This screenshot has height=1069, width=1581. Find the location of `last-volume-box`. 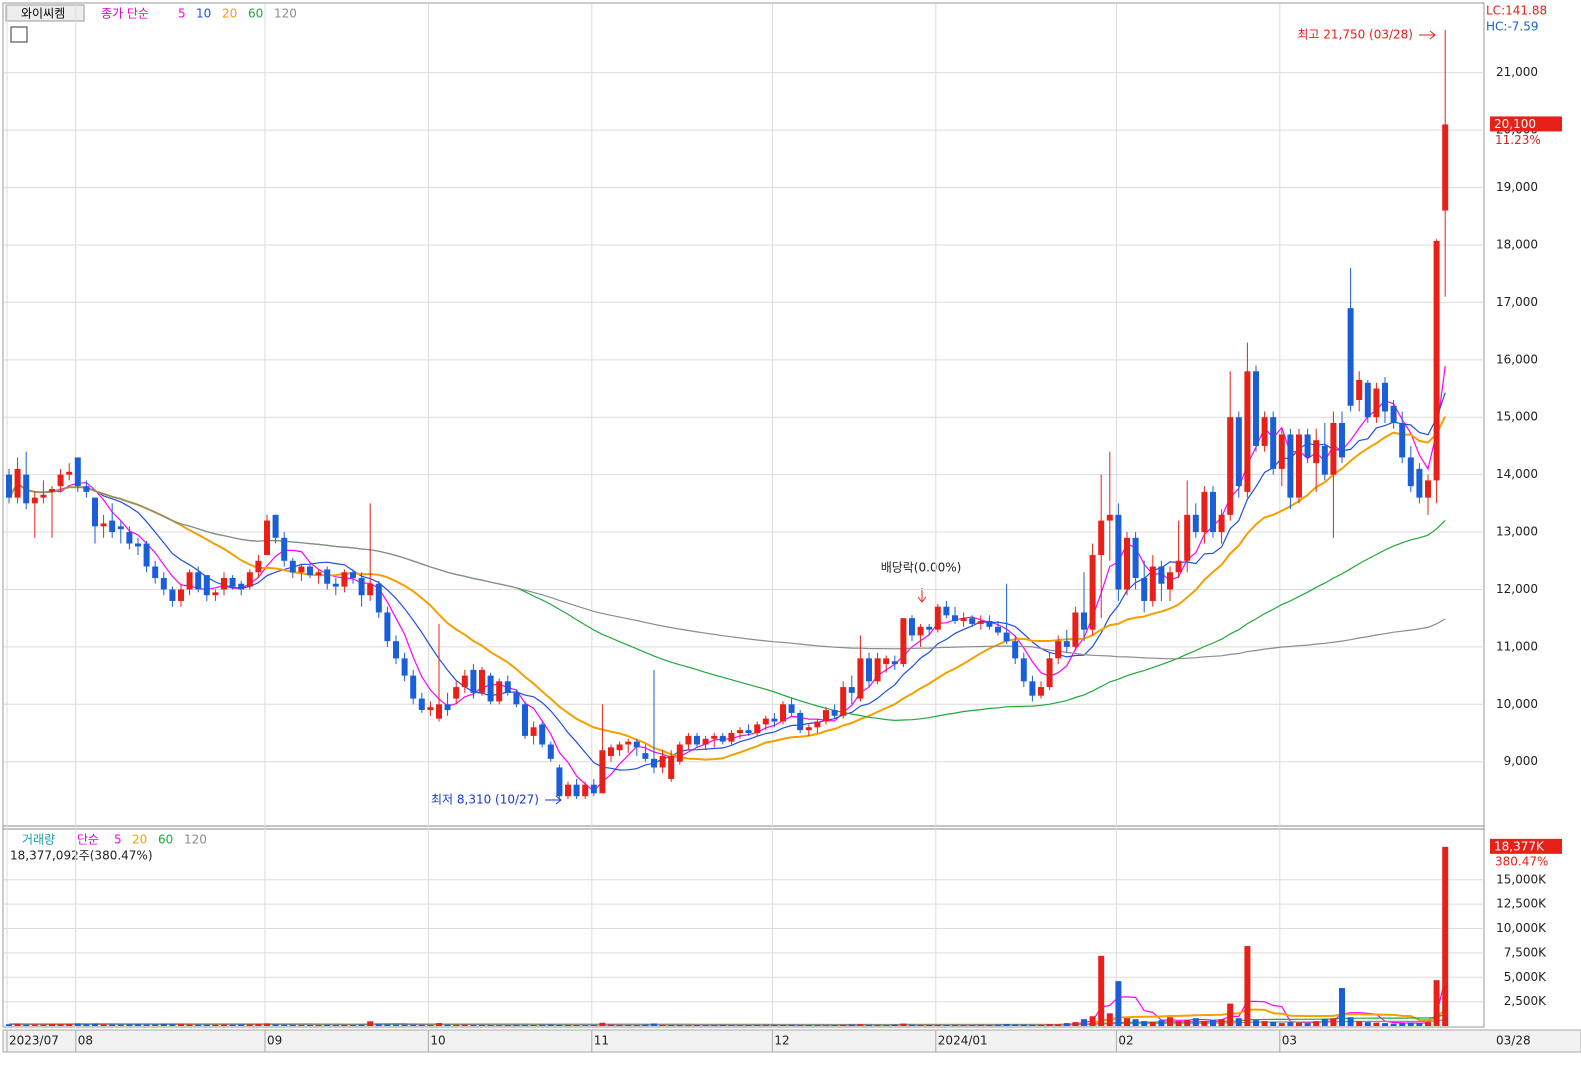

last-volume-box is located at coordinates (1526, 846).